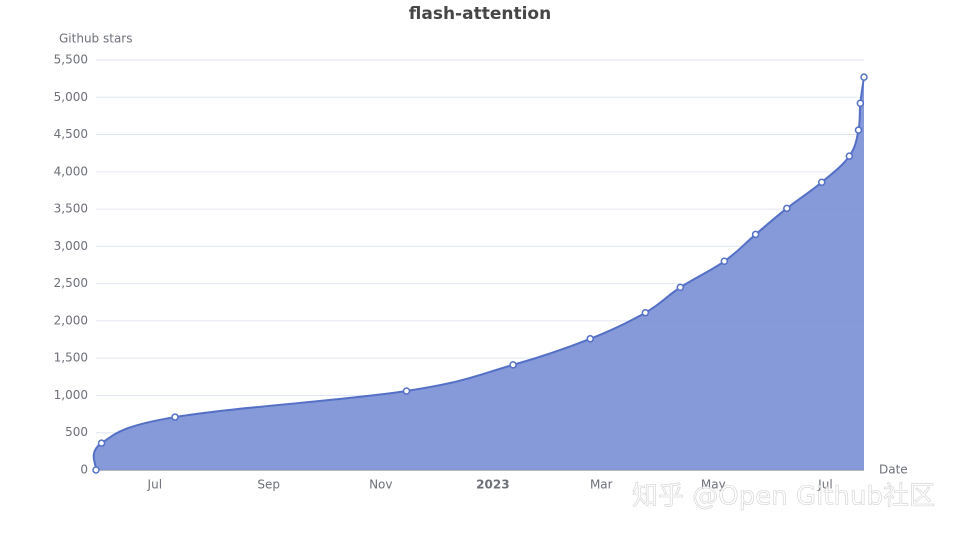  I want to click on y-tick-label: 2,500, so click(71, 283).